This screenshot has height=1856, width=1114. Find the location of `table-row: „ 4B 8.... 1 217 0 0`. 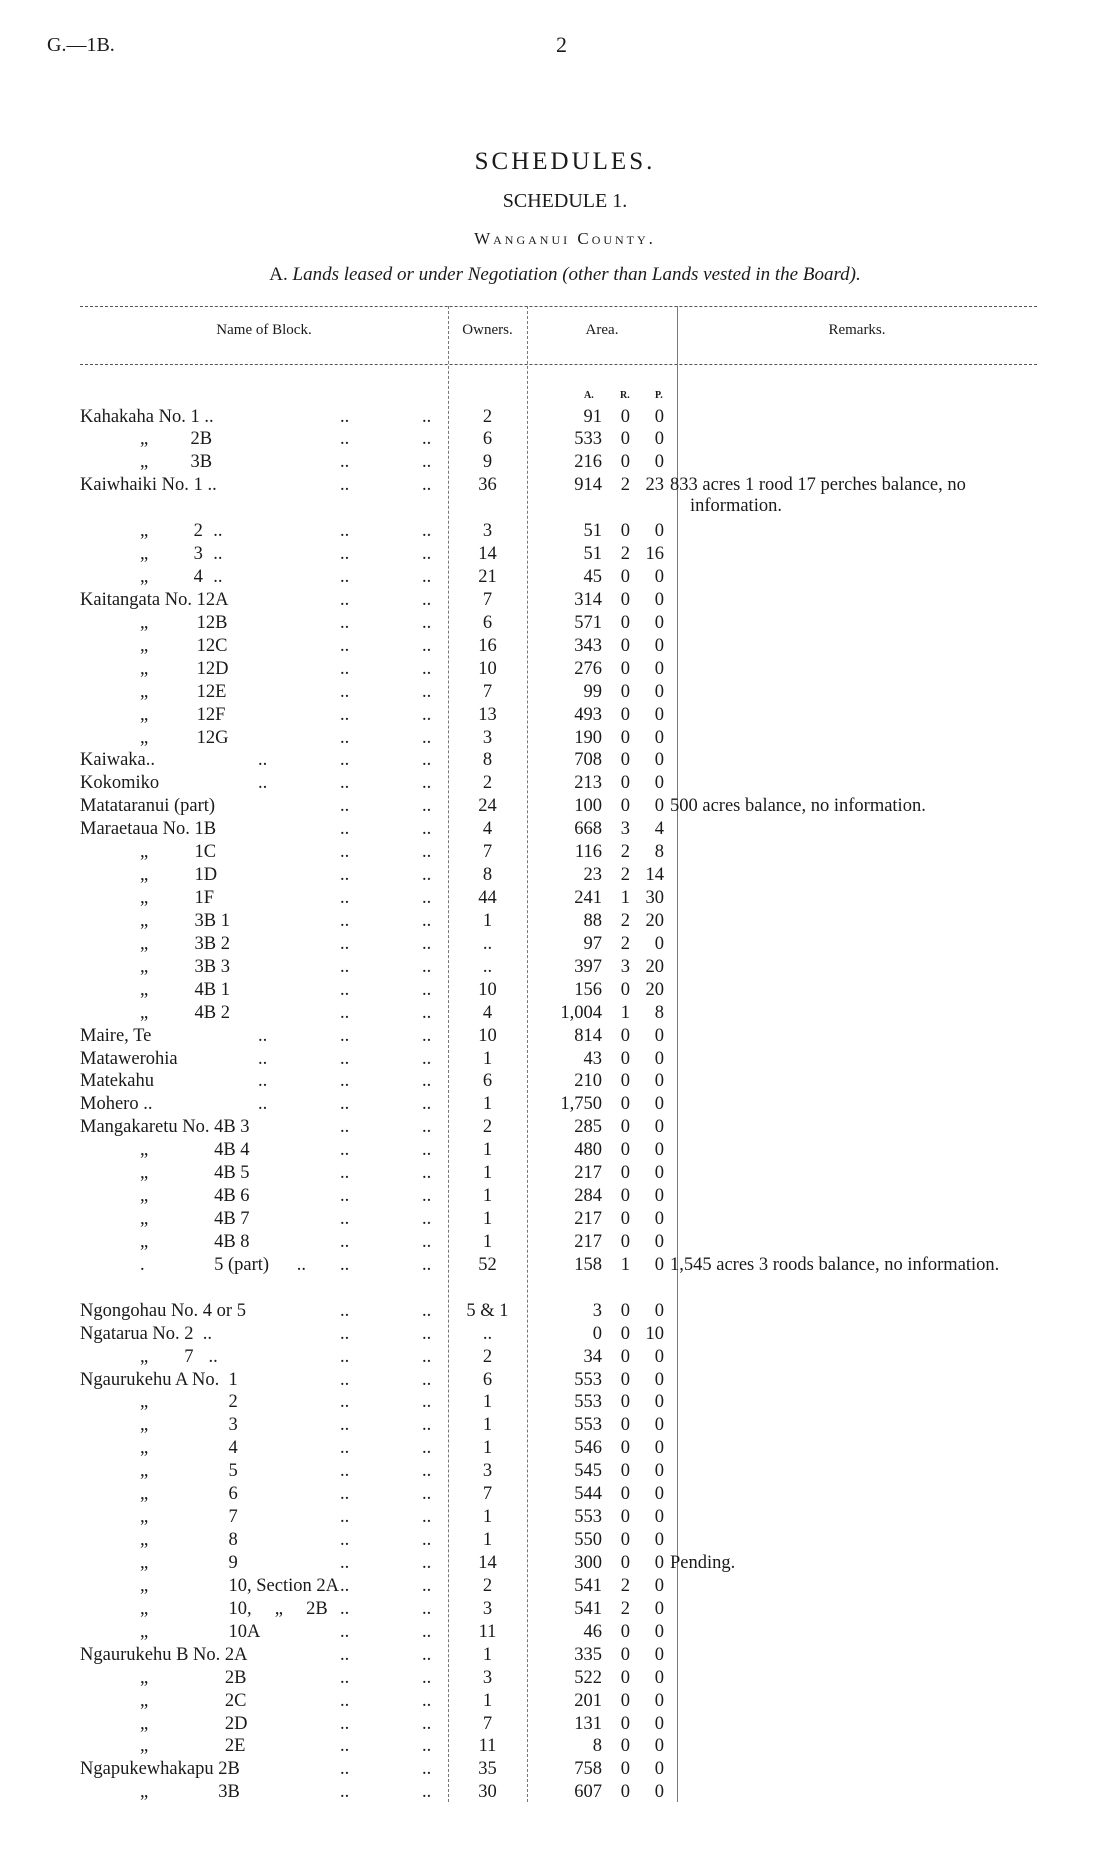

table-row: „ 4B 8.... 1 217 0 0 is located at coordinates (557, 1242).